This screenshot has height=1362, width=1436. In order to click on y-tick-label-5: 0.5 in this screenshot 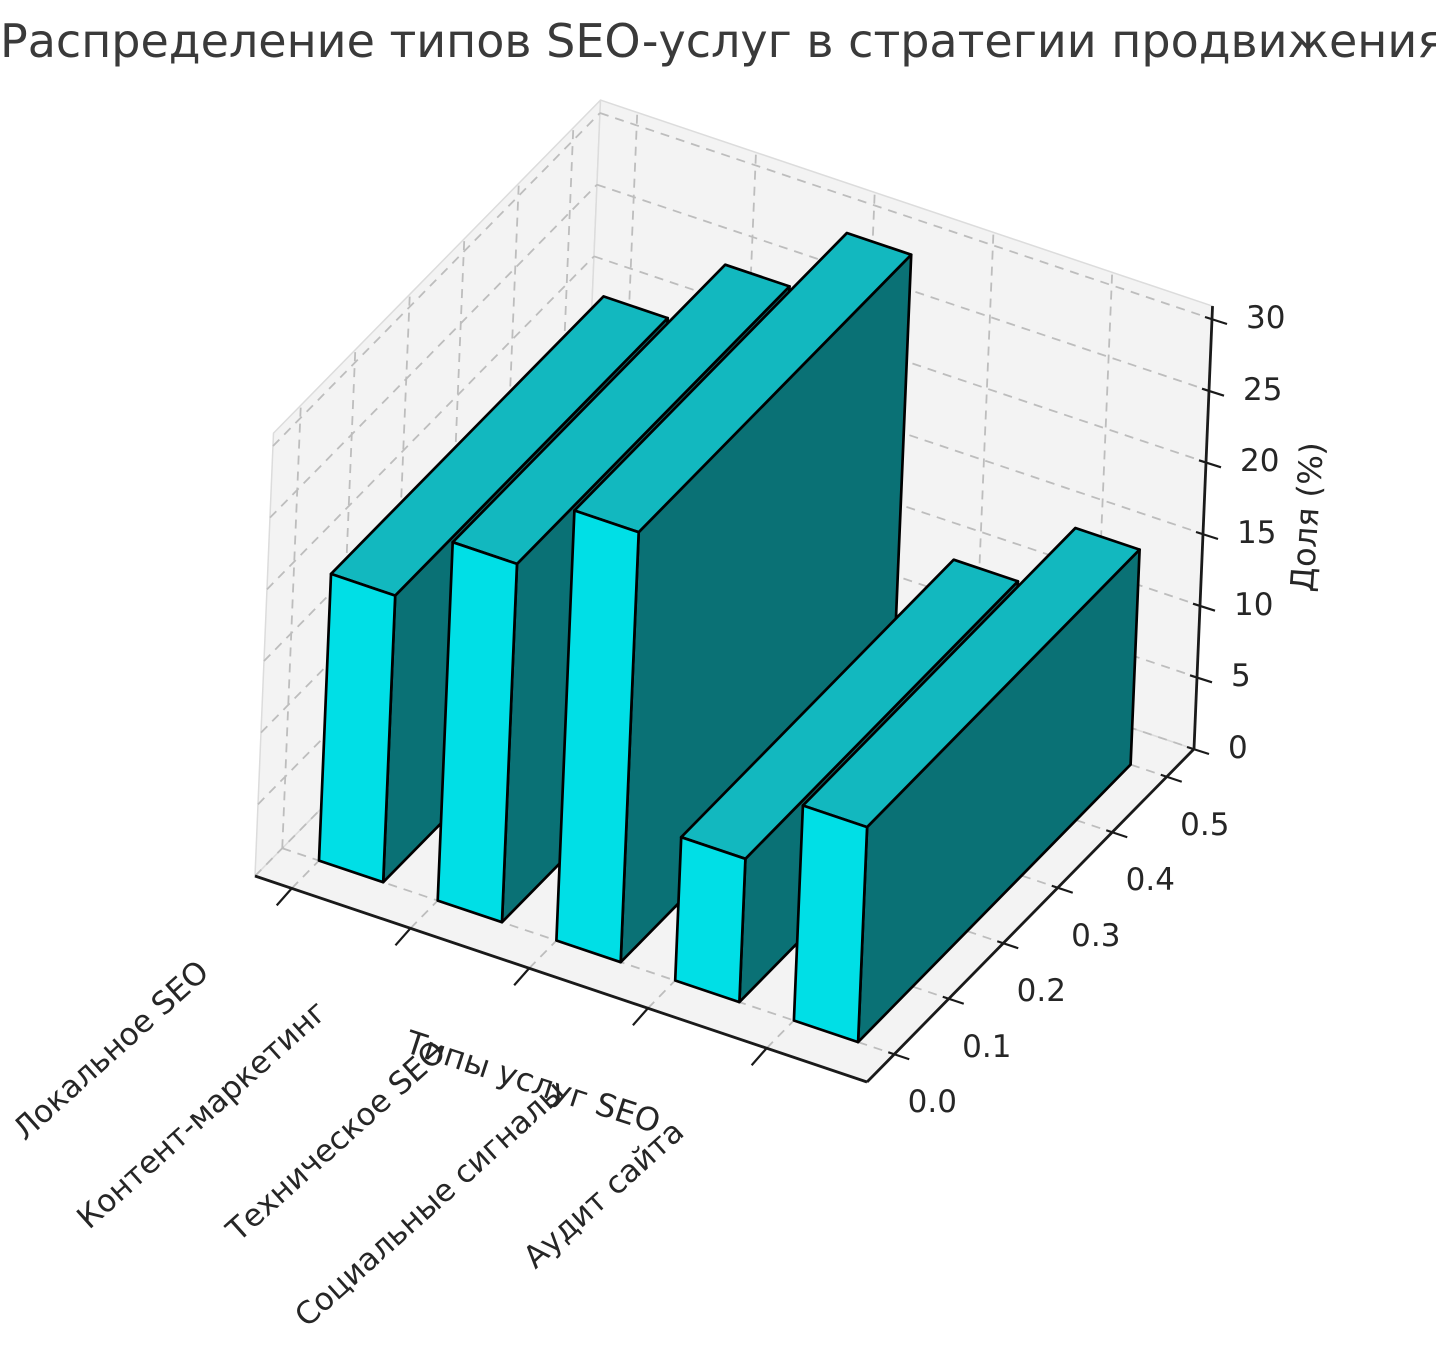, I will do `click(1205, 824)`.